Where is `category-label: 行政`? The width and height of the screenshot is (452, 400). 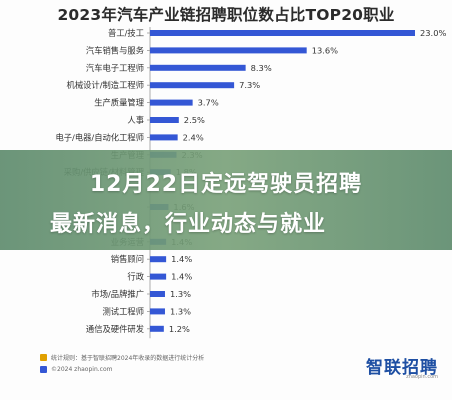 category-label: 行政 is located at coordinates (135, 277).